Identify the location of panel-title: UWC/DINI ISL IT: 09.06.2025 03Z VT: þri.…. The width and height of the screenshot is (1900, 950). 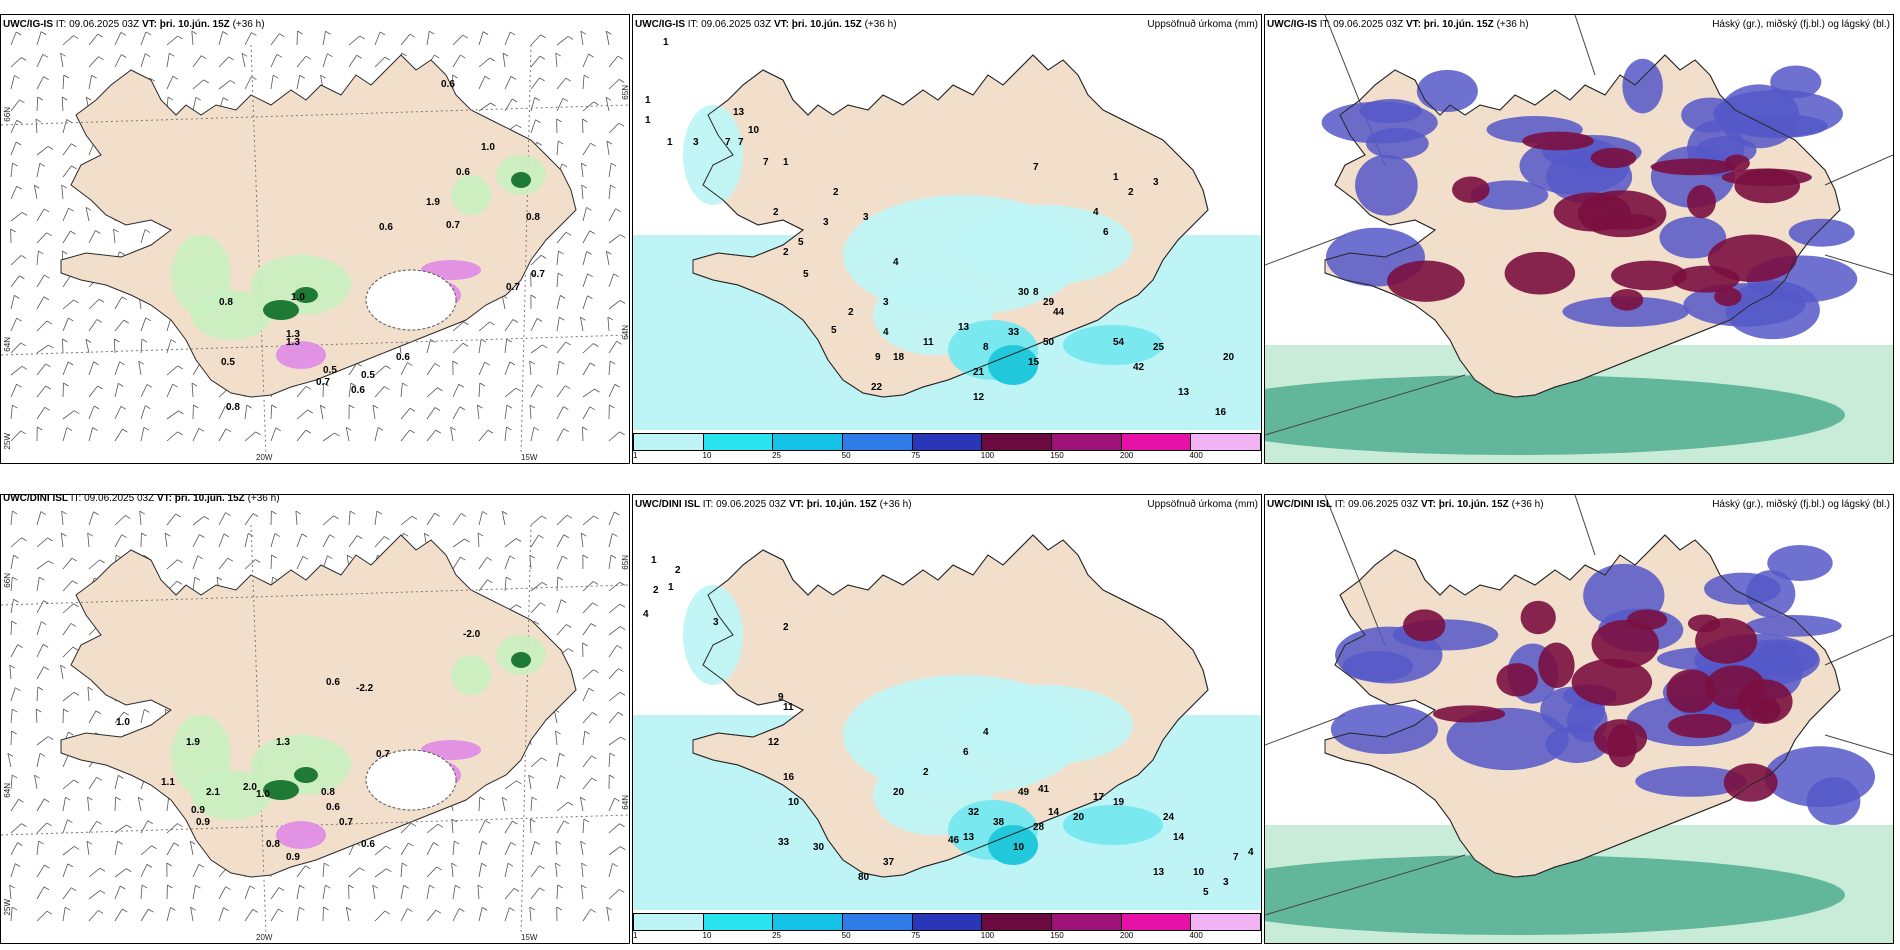
(141, 499).